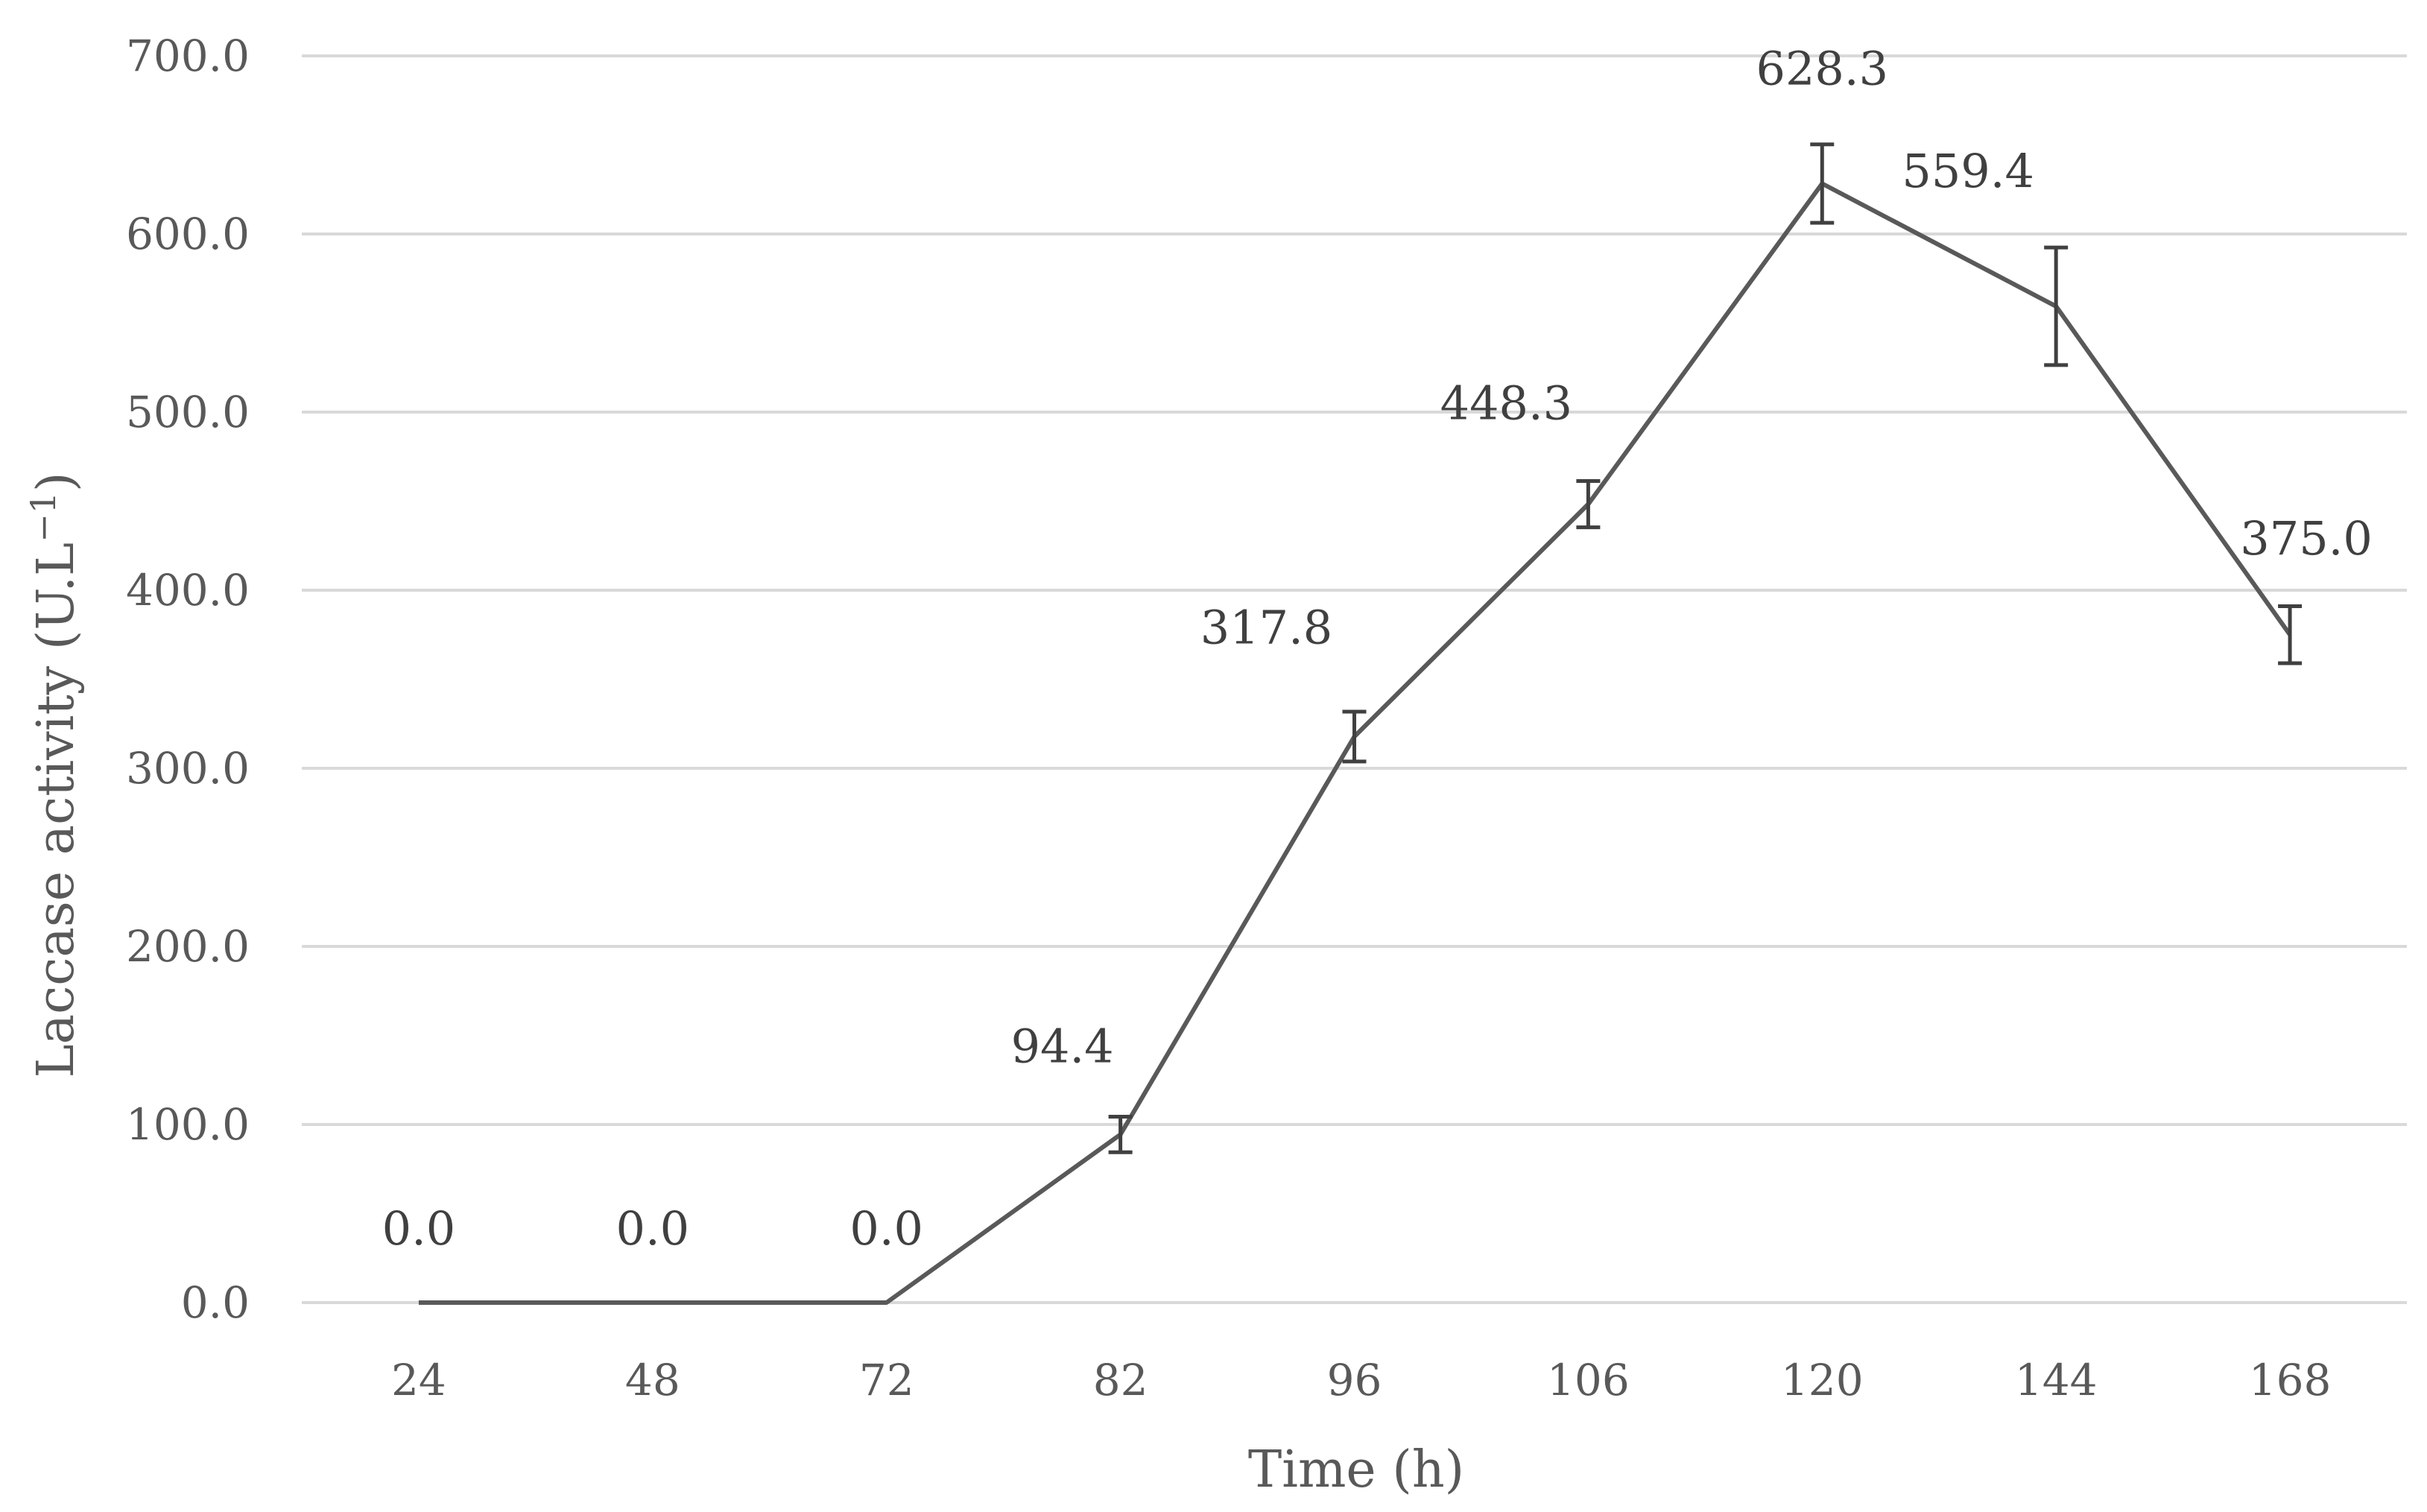 The width and height of the screenshot is (2427, 1512). What do you see at coordinates (188, 679) in the screenshot?
I see `y-axis-ticks: 0.0 100.0 200.0 300.0 400.0 500.0 600.0 700.0` at bounding box center [188, 679].